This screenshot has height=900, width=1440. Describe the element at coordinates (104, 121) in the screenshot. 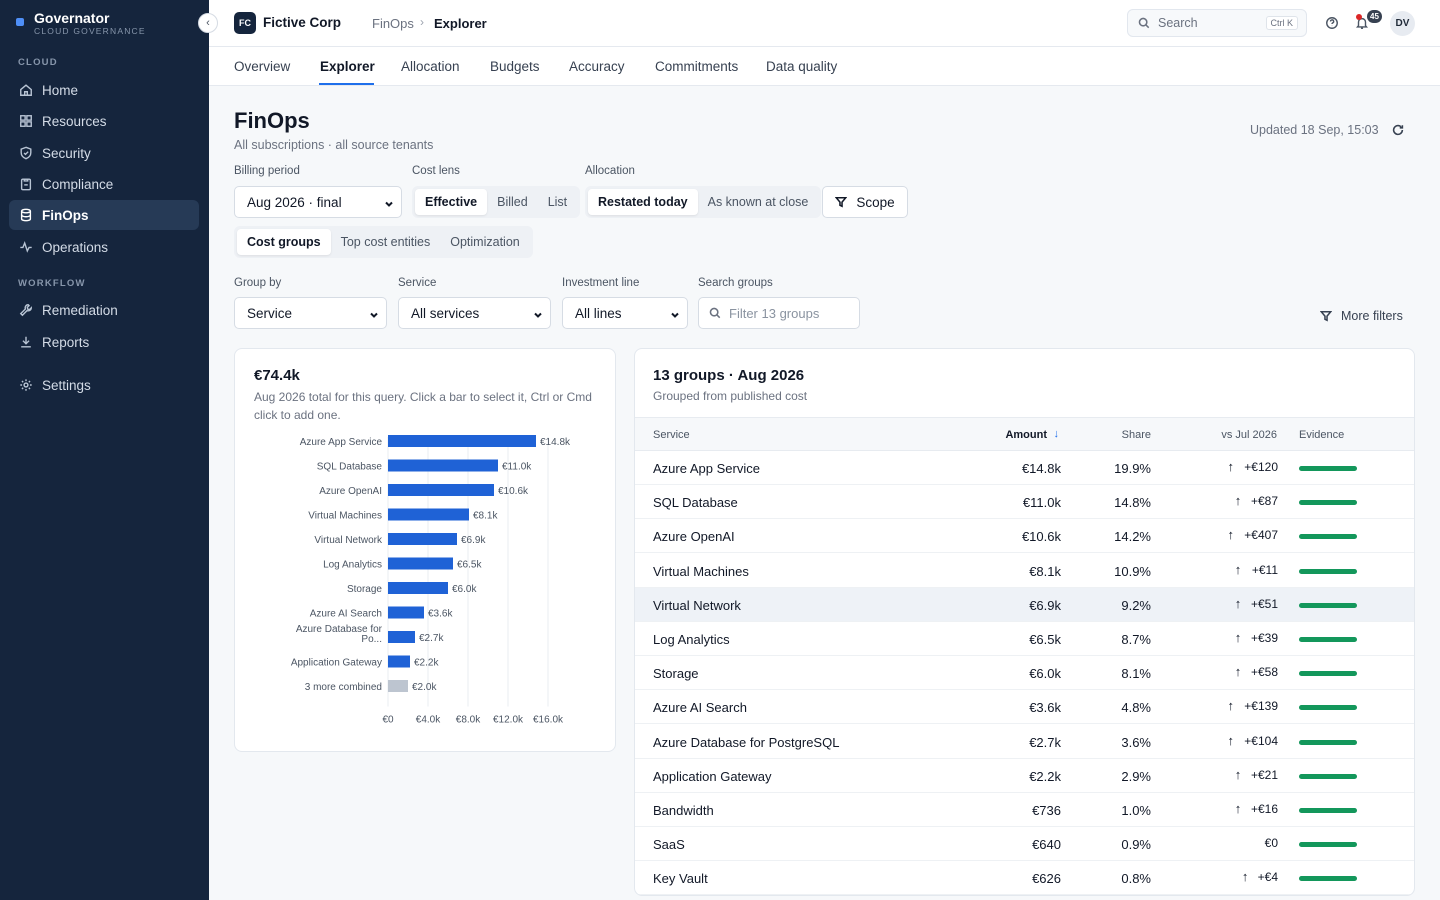

I see `sidebar-item-resources: Resources` at that location.